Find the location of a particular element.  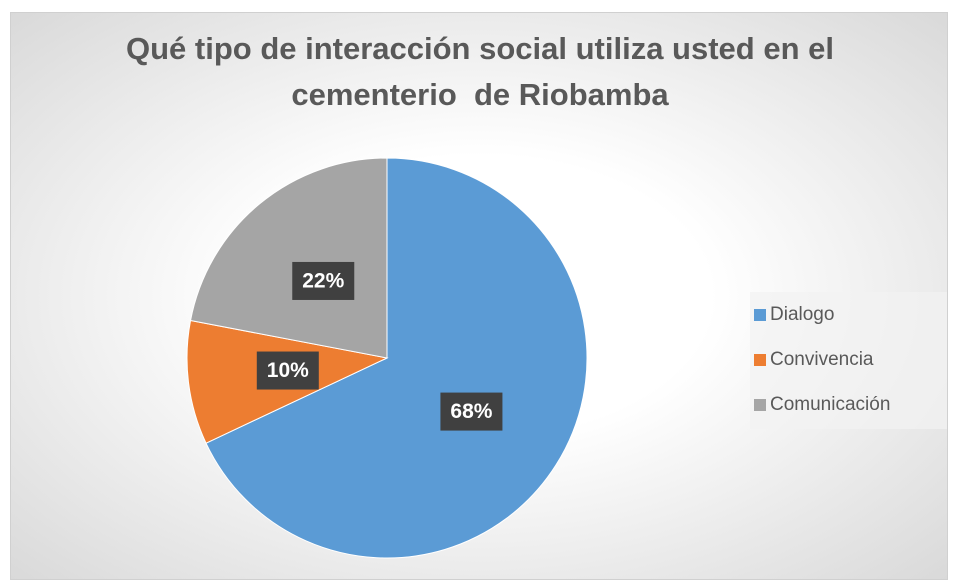

legend-box is located at coordinates (848, 360).